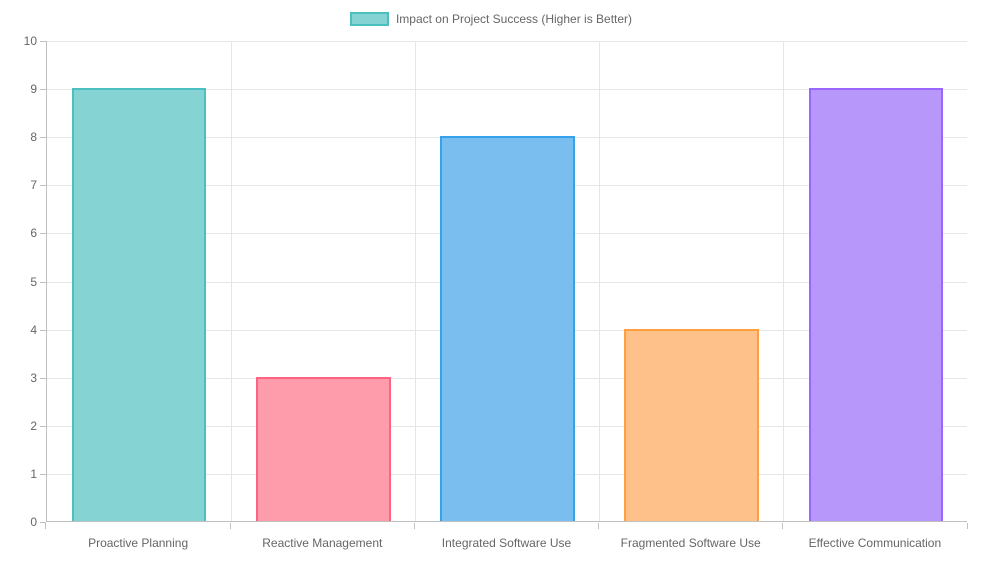 This screenshot has height=563, width=982. I want to click on bar-fragmented-software-use, so click(691, 424).